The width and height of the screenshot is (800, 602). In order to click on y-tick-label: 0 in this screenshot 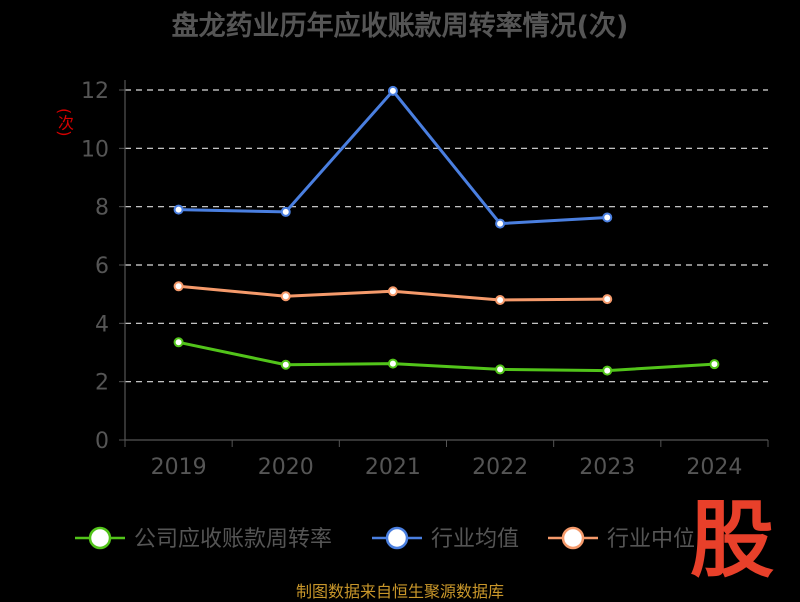, I will do `click(102, 441)`.